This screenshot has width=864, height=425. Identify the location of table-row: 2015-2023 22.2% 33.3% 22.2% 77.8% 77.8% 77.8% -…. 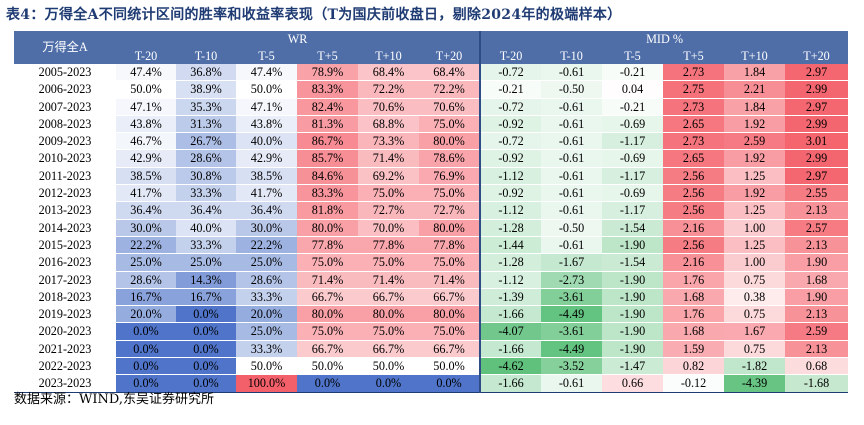
(431, 245).